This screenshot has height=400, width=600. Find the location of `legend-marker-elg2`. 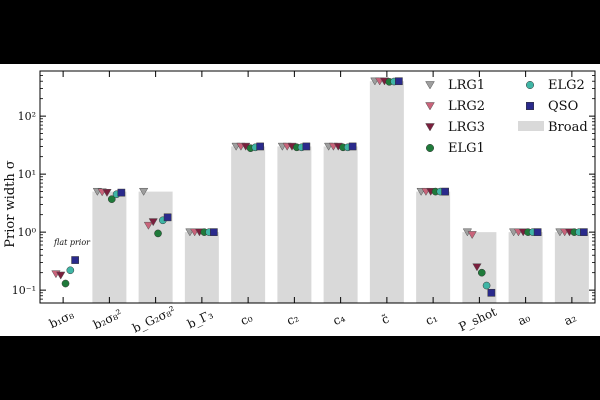

legend-marker-elg2 is located at coordinates (530, 85).